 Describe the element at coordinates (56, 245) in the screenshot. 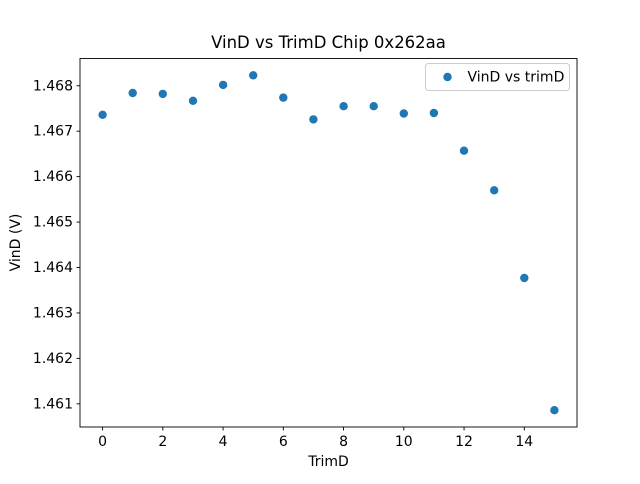

I see `y-axis-ticks: 1.461 1.462 1.463 1.464 1.465 1.466 1.467 1.468` at that location.